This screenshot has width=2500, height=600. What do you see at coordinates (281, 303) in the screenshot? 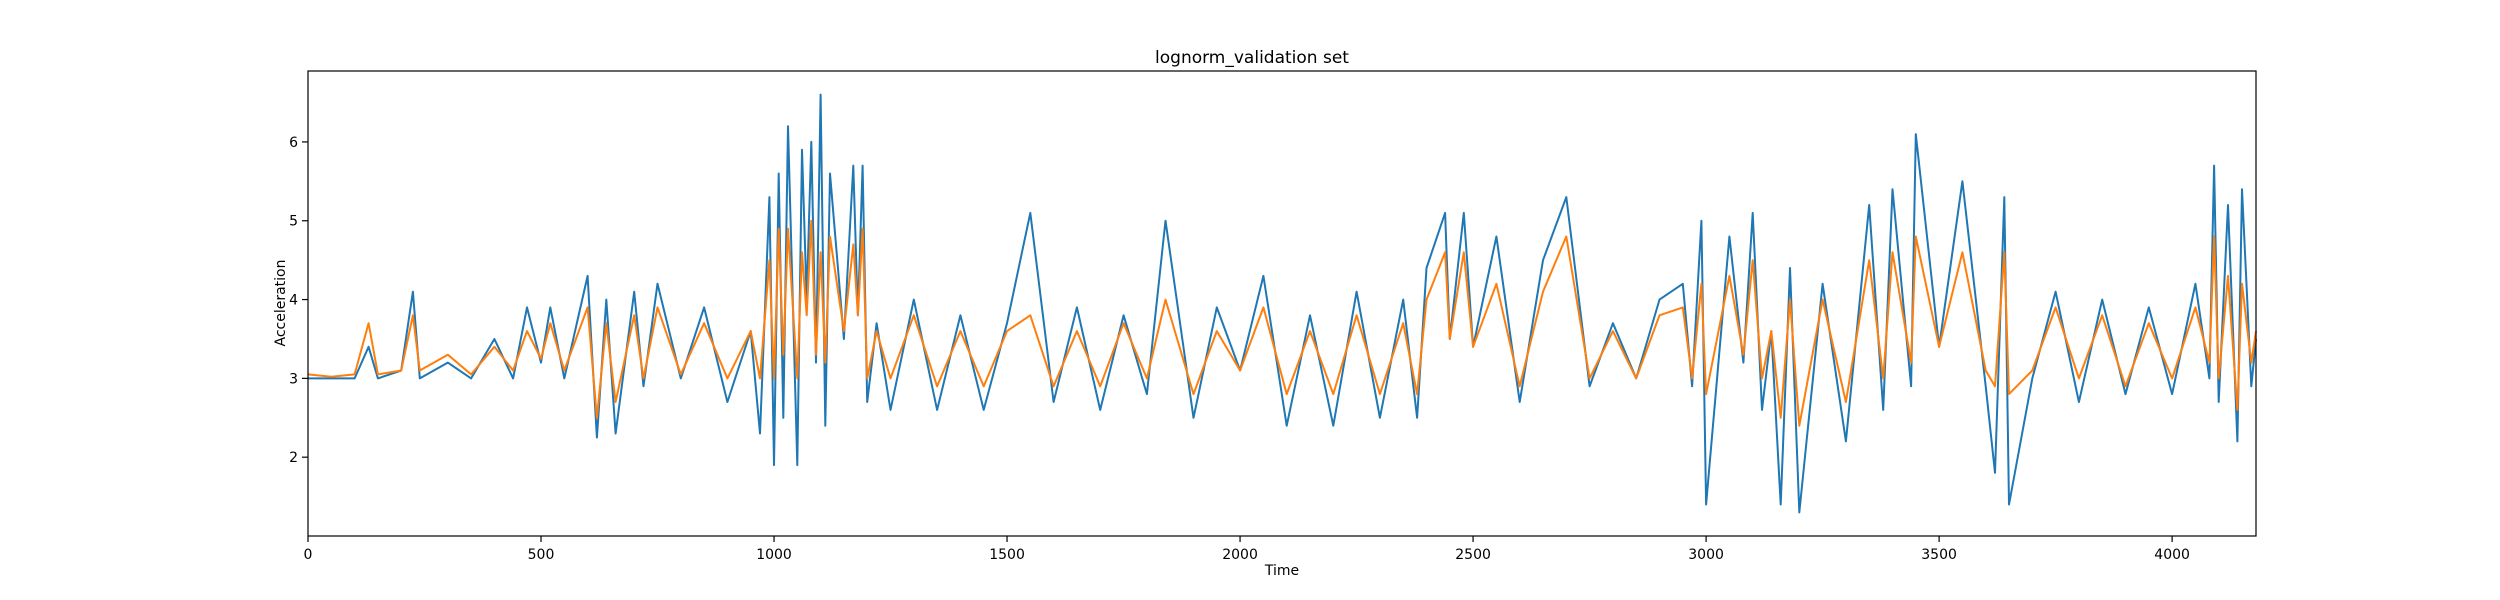
I see `y-axis-label: Acceleration` at bounding box center [281, 303].